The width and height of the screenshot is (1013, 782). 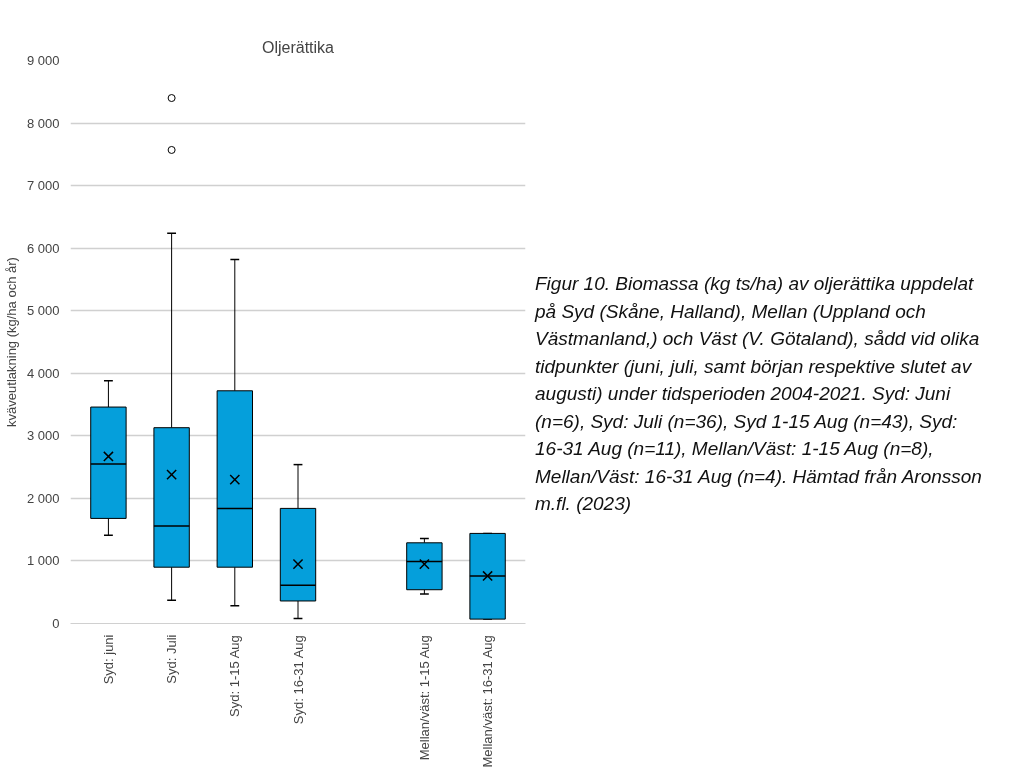 I want to click on x-tick-label: Syd: 16-31 Aug, so click(x=298, y=680).